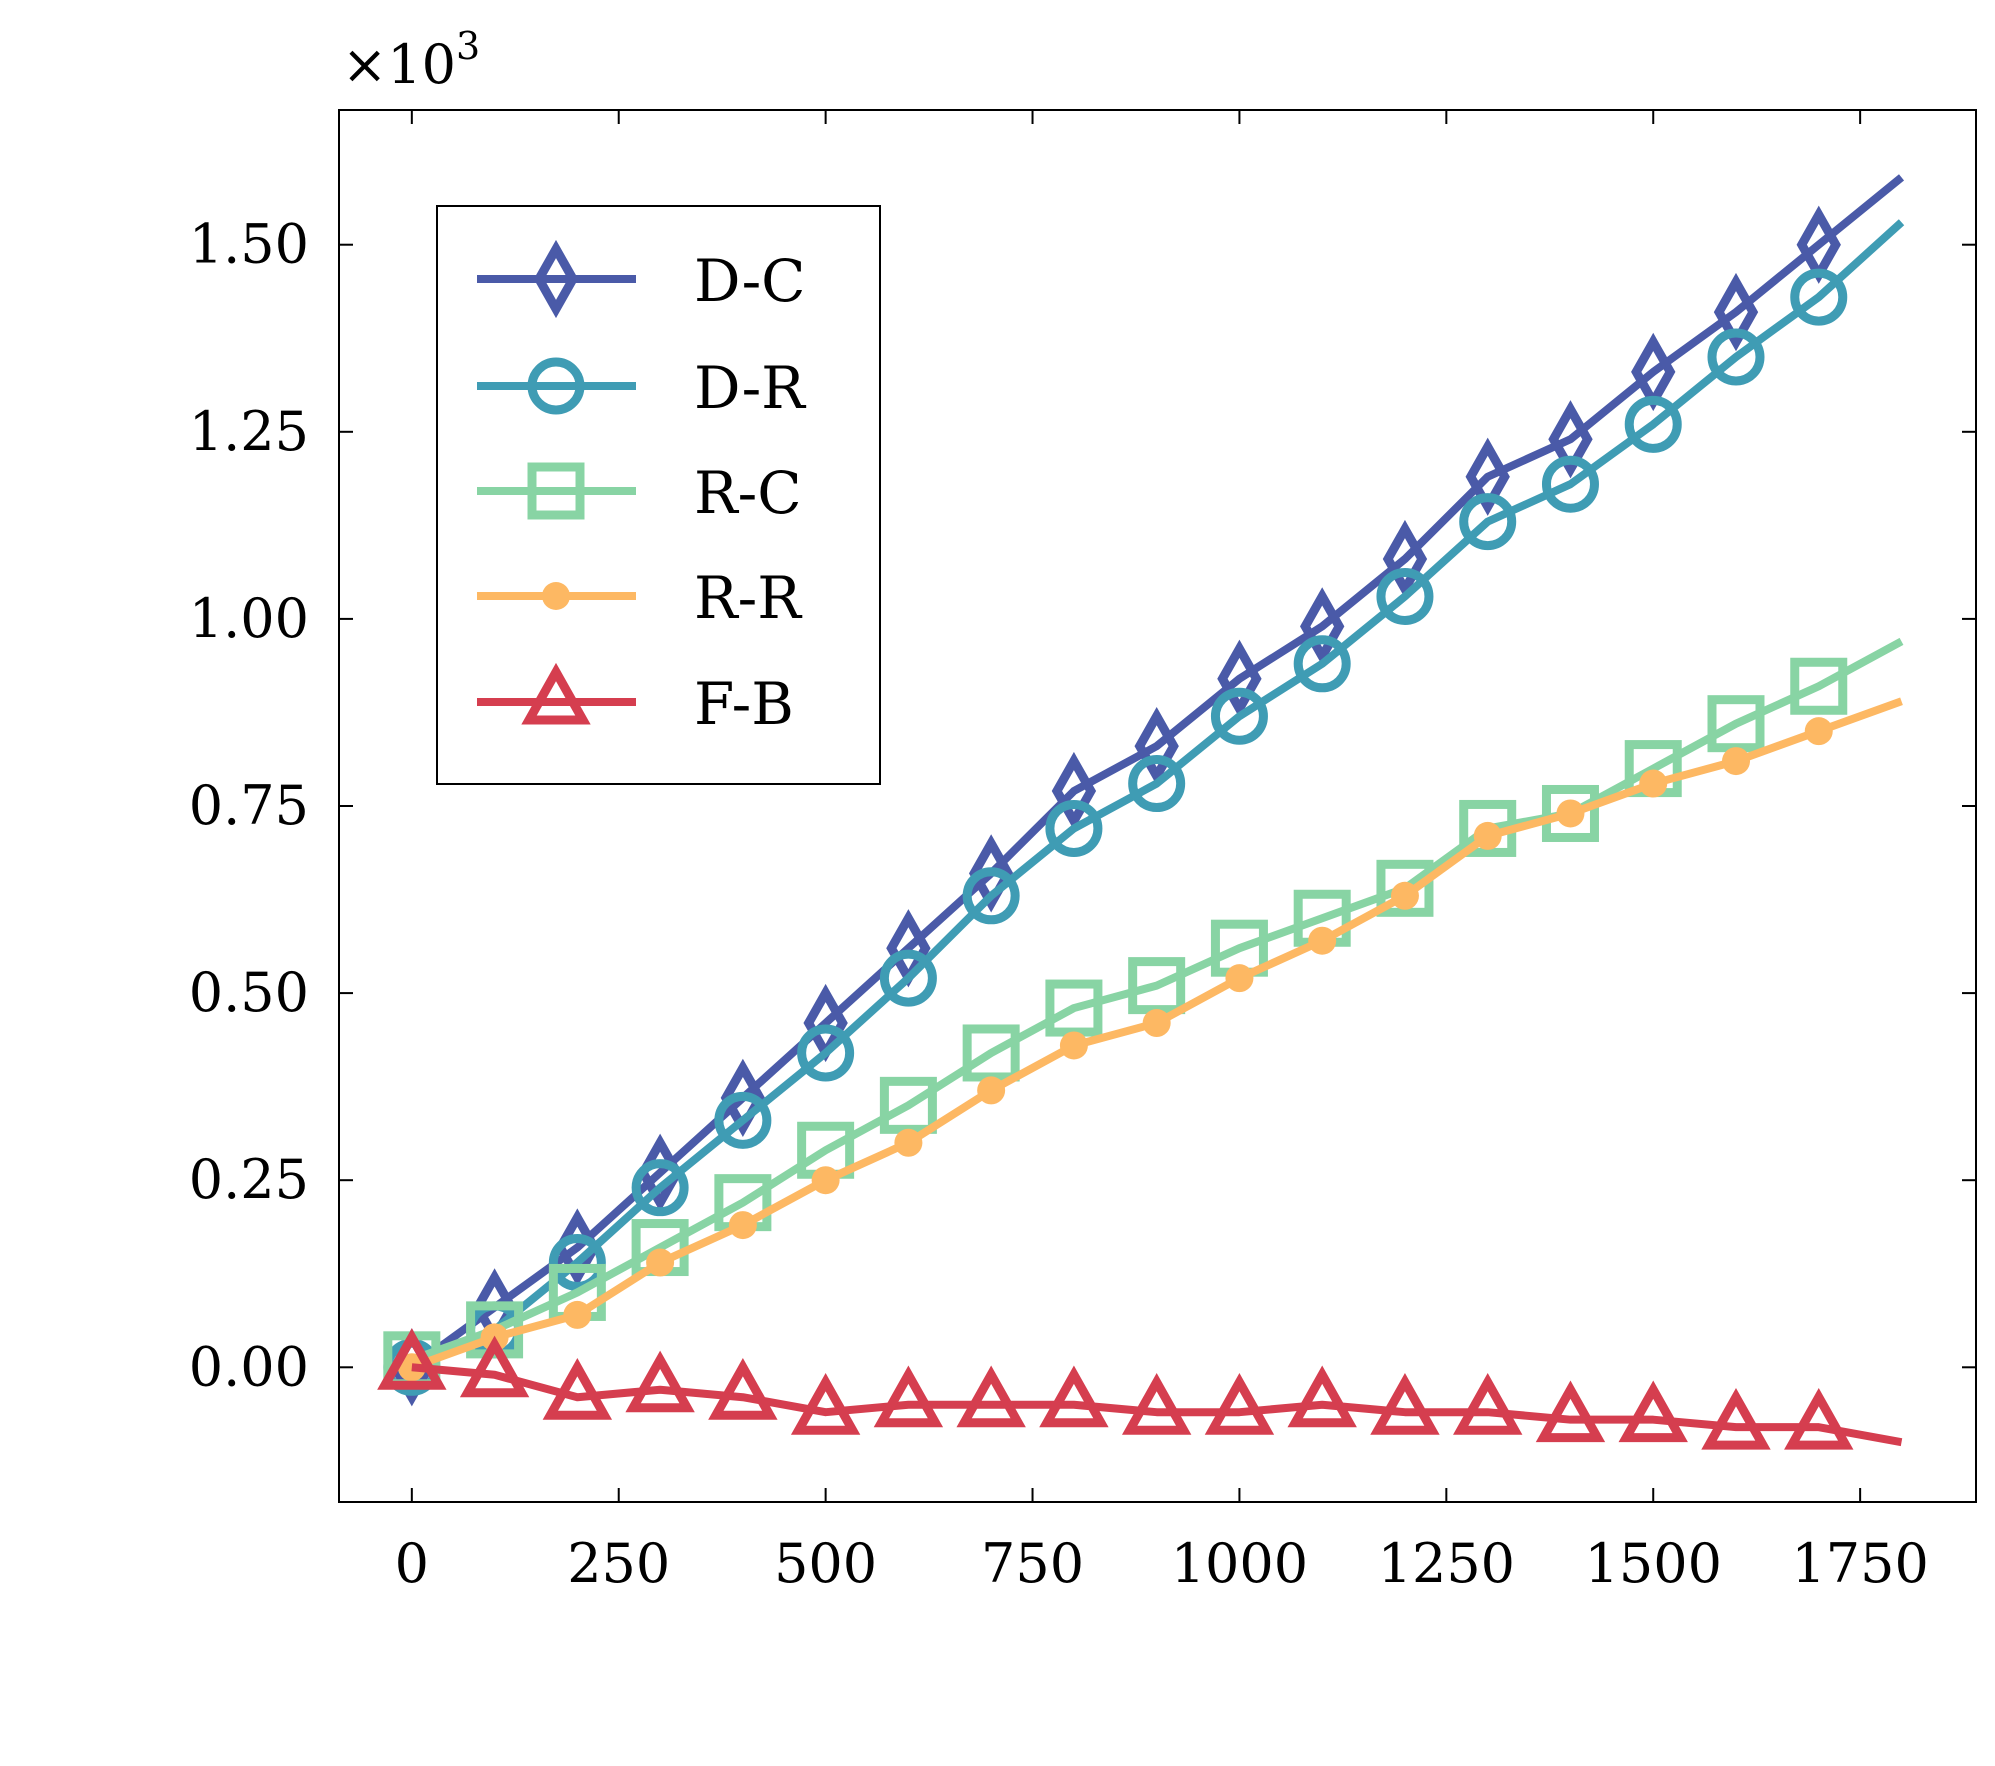 The height and width of the screenshot is (1766, 1995). I want to click on x-tick-label: 0, so click(412, 1563).